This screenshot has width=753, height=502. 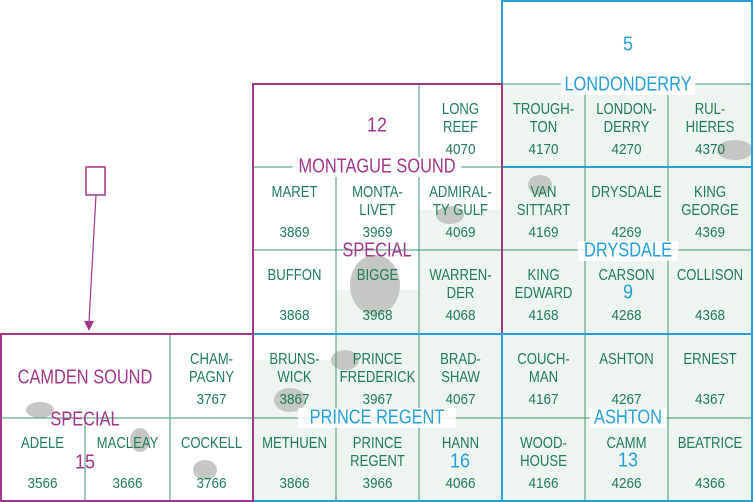 What do you see at coordinates (627, 149) in the screenshot?
I see `tile-number: 4270` at bounding box center [627, 149].